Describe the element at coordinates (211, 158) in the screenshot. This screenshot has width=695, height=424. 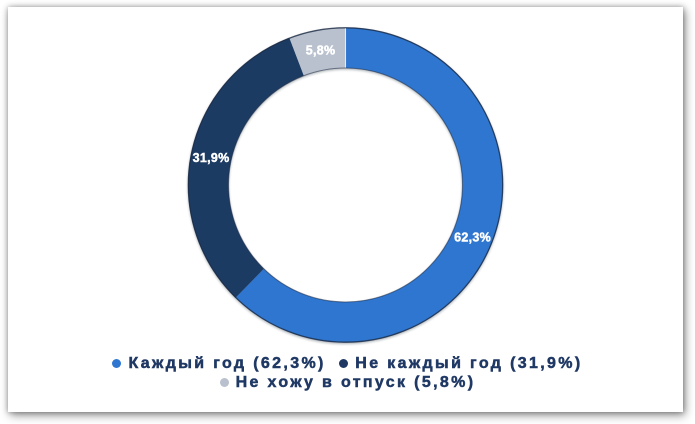
I see `svg-text: 31,9%` at that location.